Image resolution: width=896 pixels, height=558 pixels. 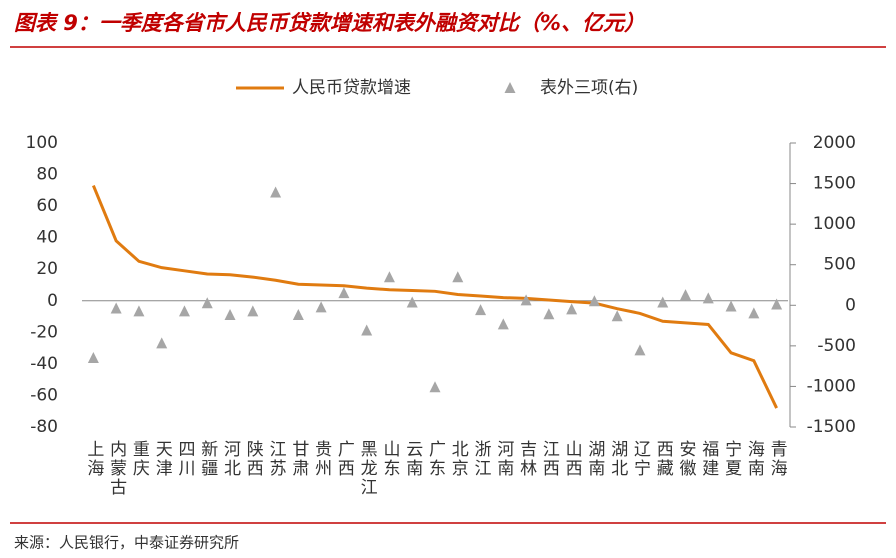 I want to click on legend-swatch, so click(x=510, y=87).